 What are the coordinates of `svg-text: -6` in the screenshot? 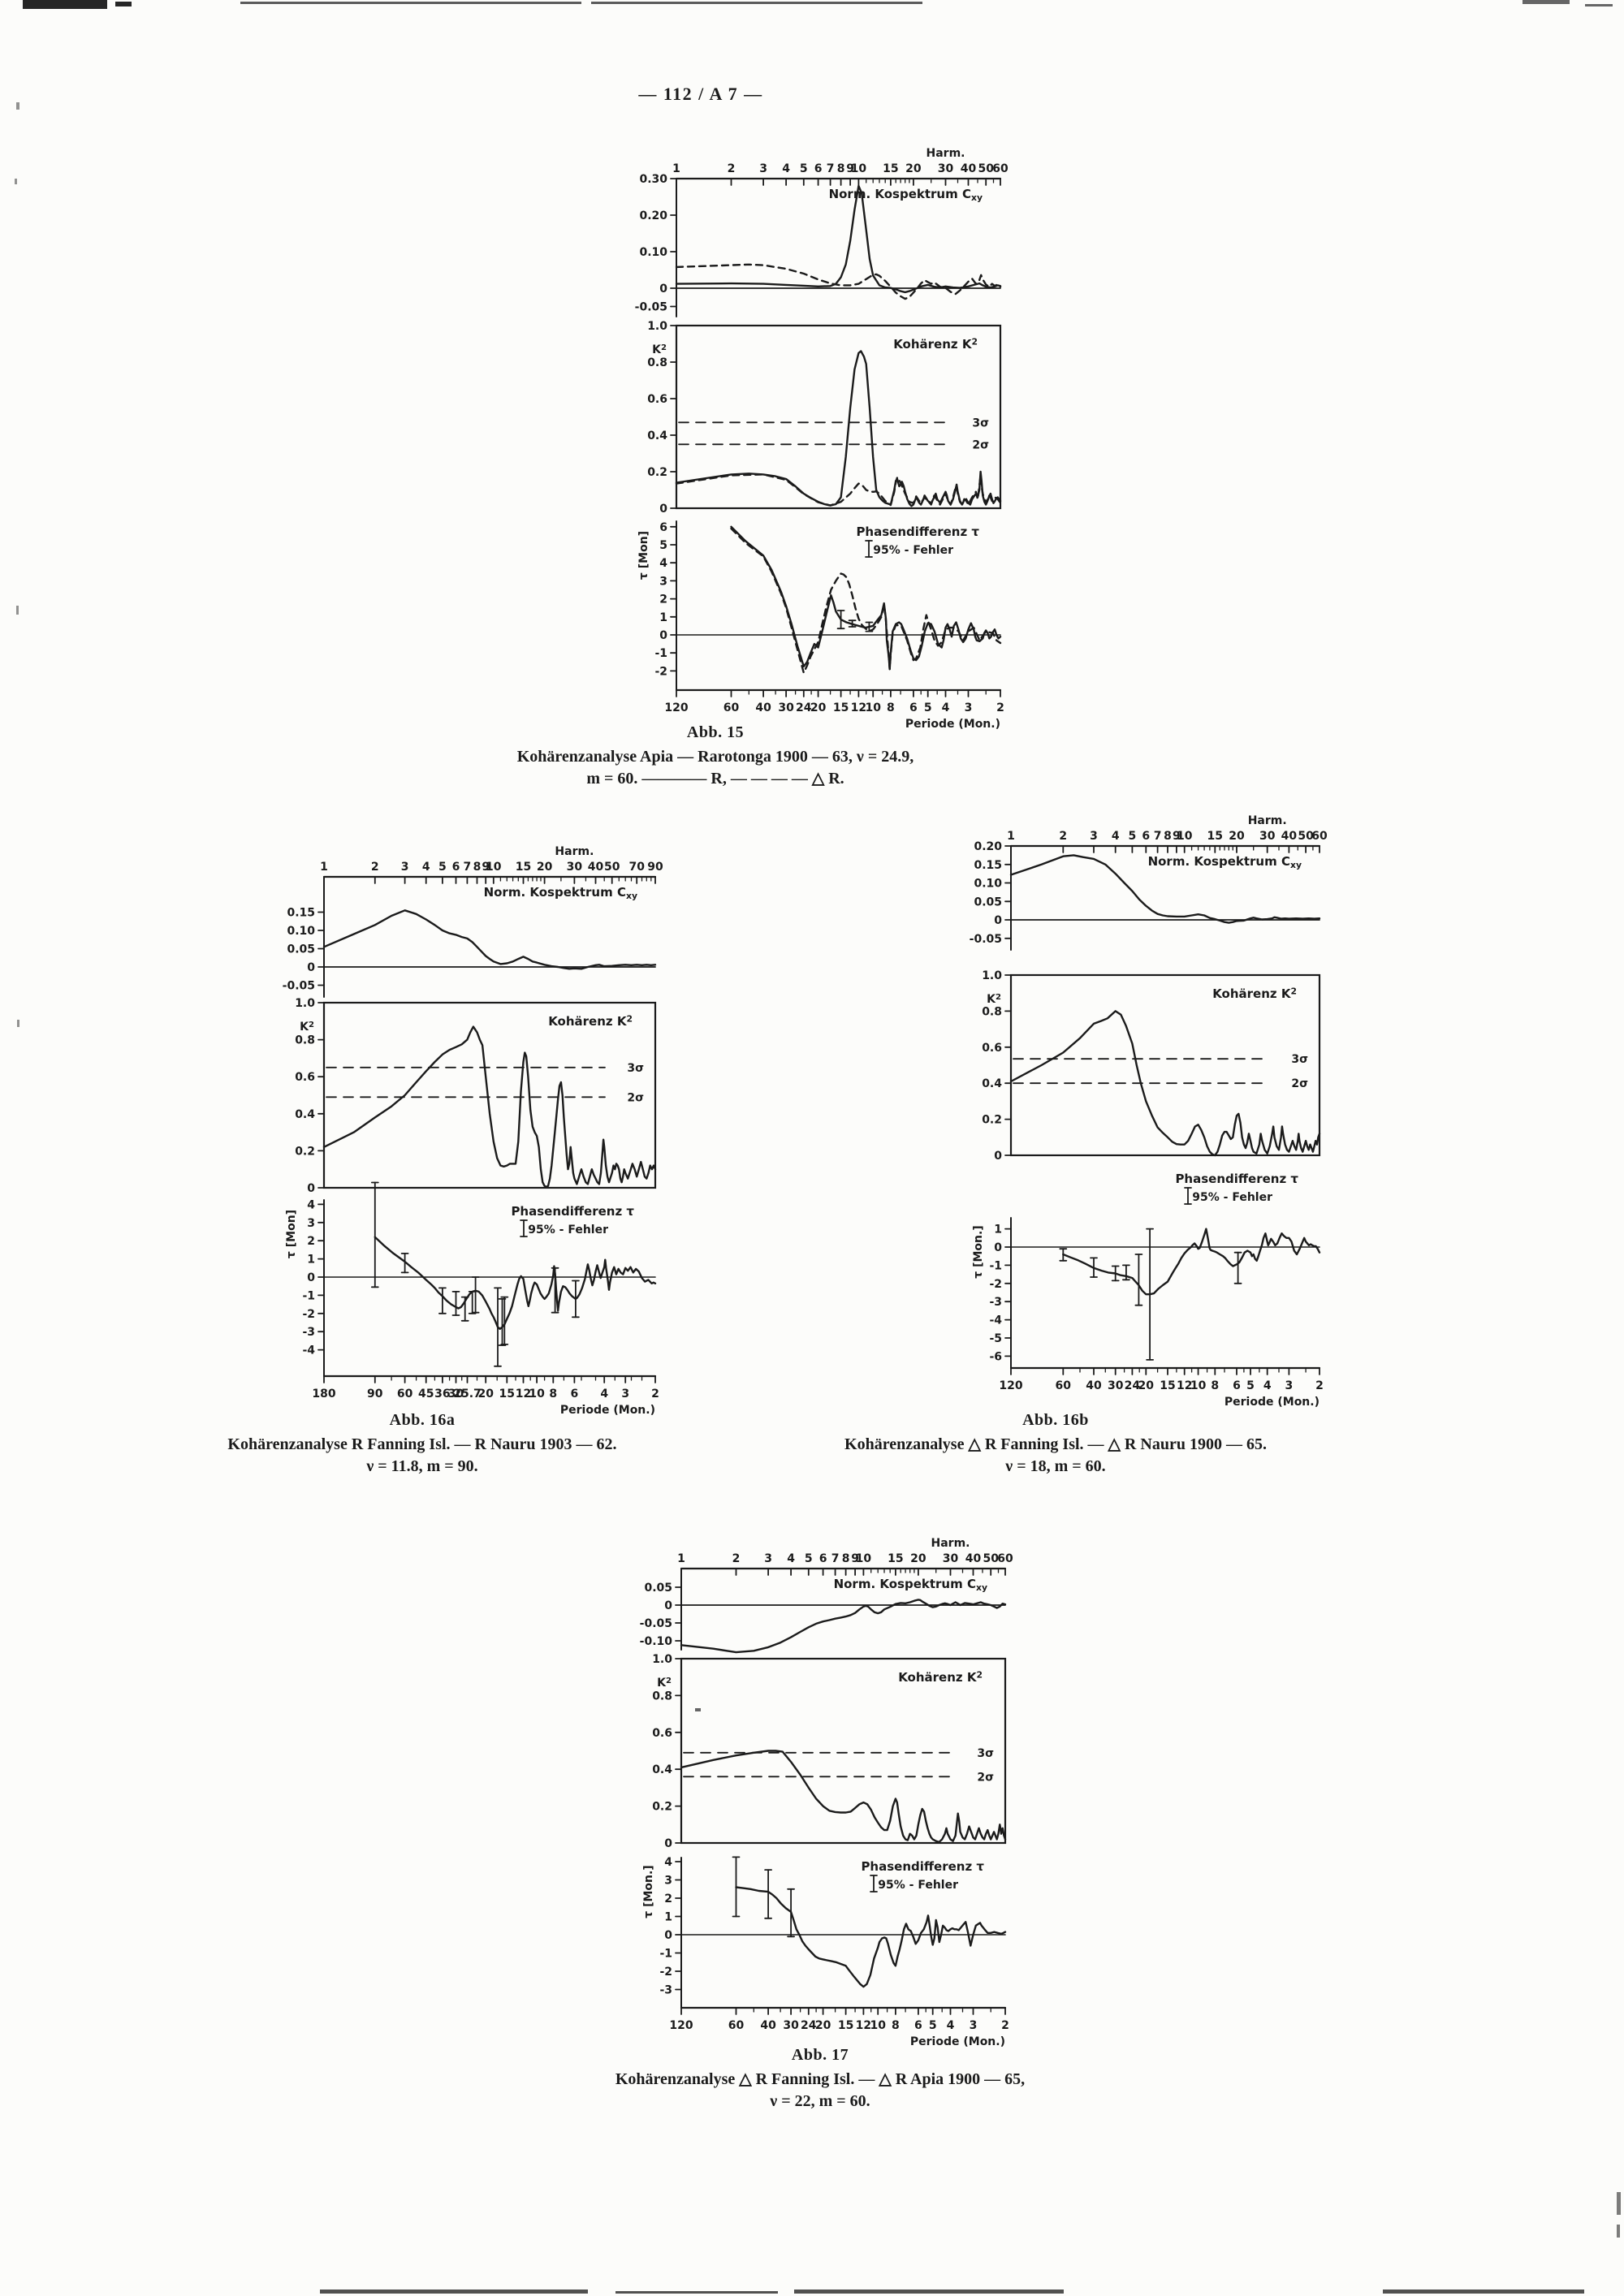 It's located at (995, 1356).